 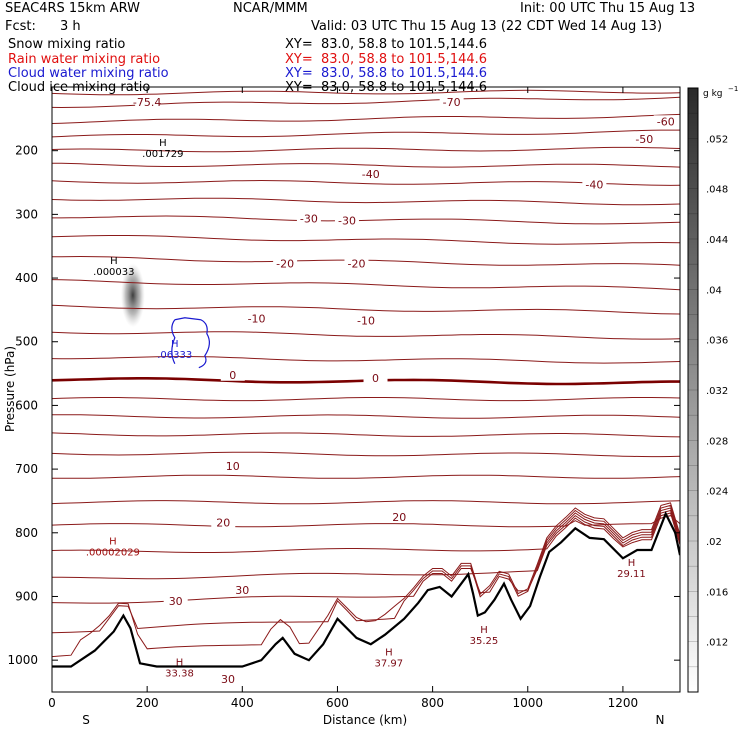 What do you see at coordinates (389, 664) in the screenshot?
I see `extremum-value: 37.97` at bounding box center [389, 664].